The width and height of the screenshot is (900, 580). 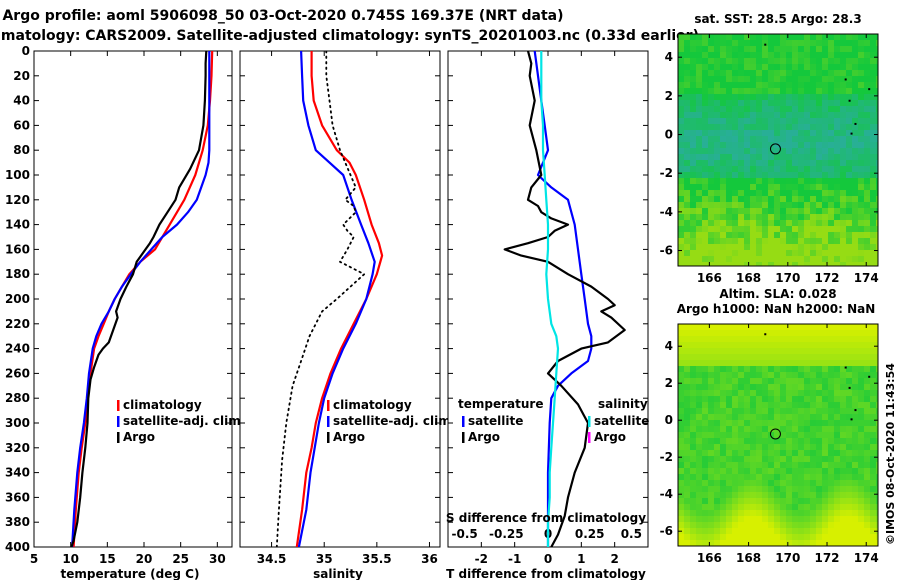 I want to click on map-lon-label: 174, so click(x=866, y=278).